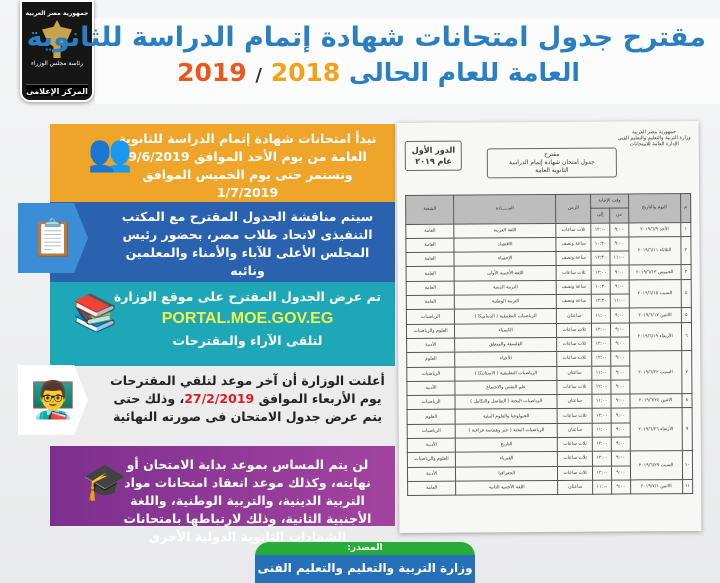 The image size is (720, 583). Describe the element at coordinates (686, 336) in the screenshot. I see `row-number: ٦` at that location.